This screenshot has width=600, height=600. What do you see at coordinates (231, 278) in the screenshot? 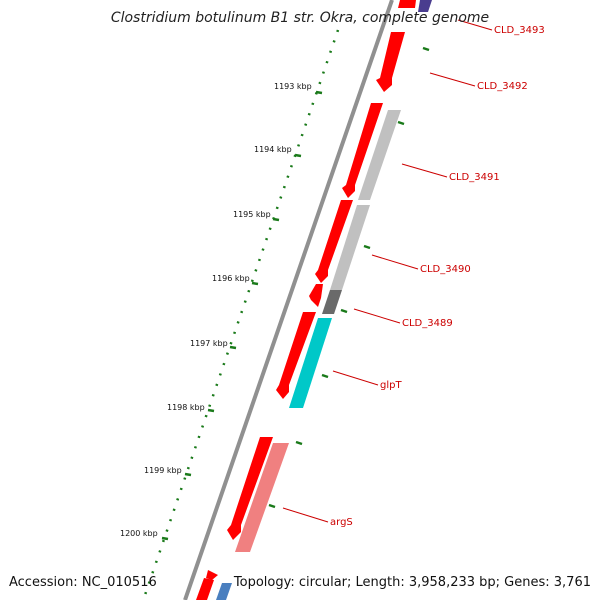
I see `scale-label: 1196 kbp` at bounding box center [231, 278].